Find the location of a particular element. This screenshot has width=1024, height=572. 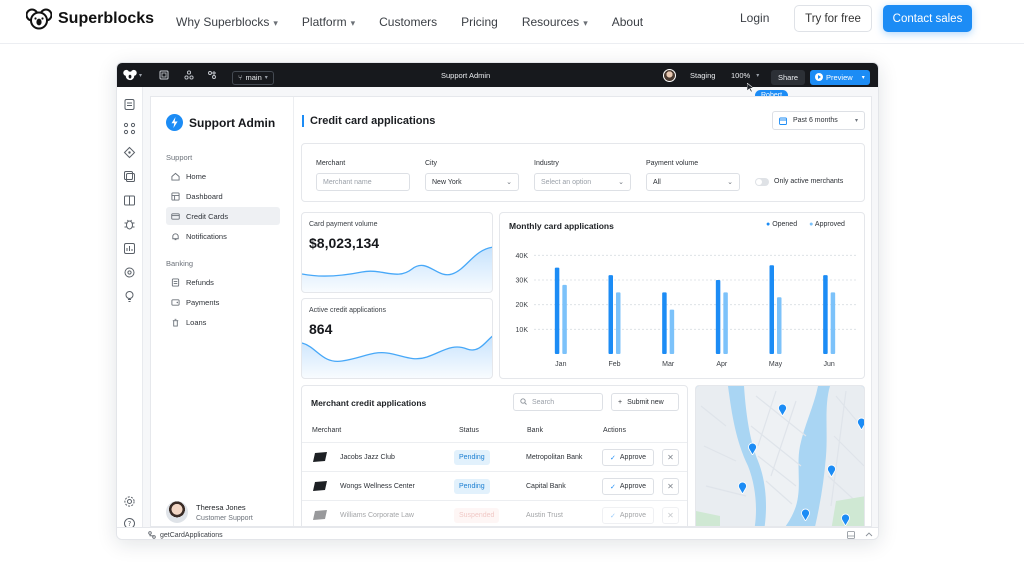

approve-label: Approve is located at coordinates (632, 486).